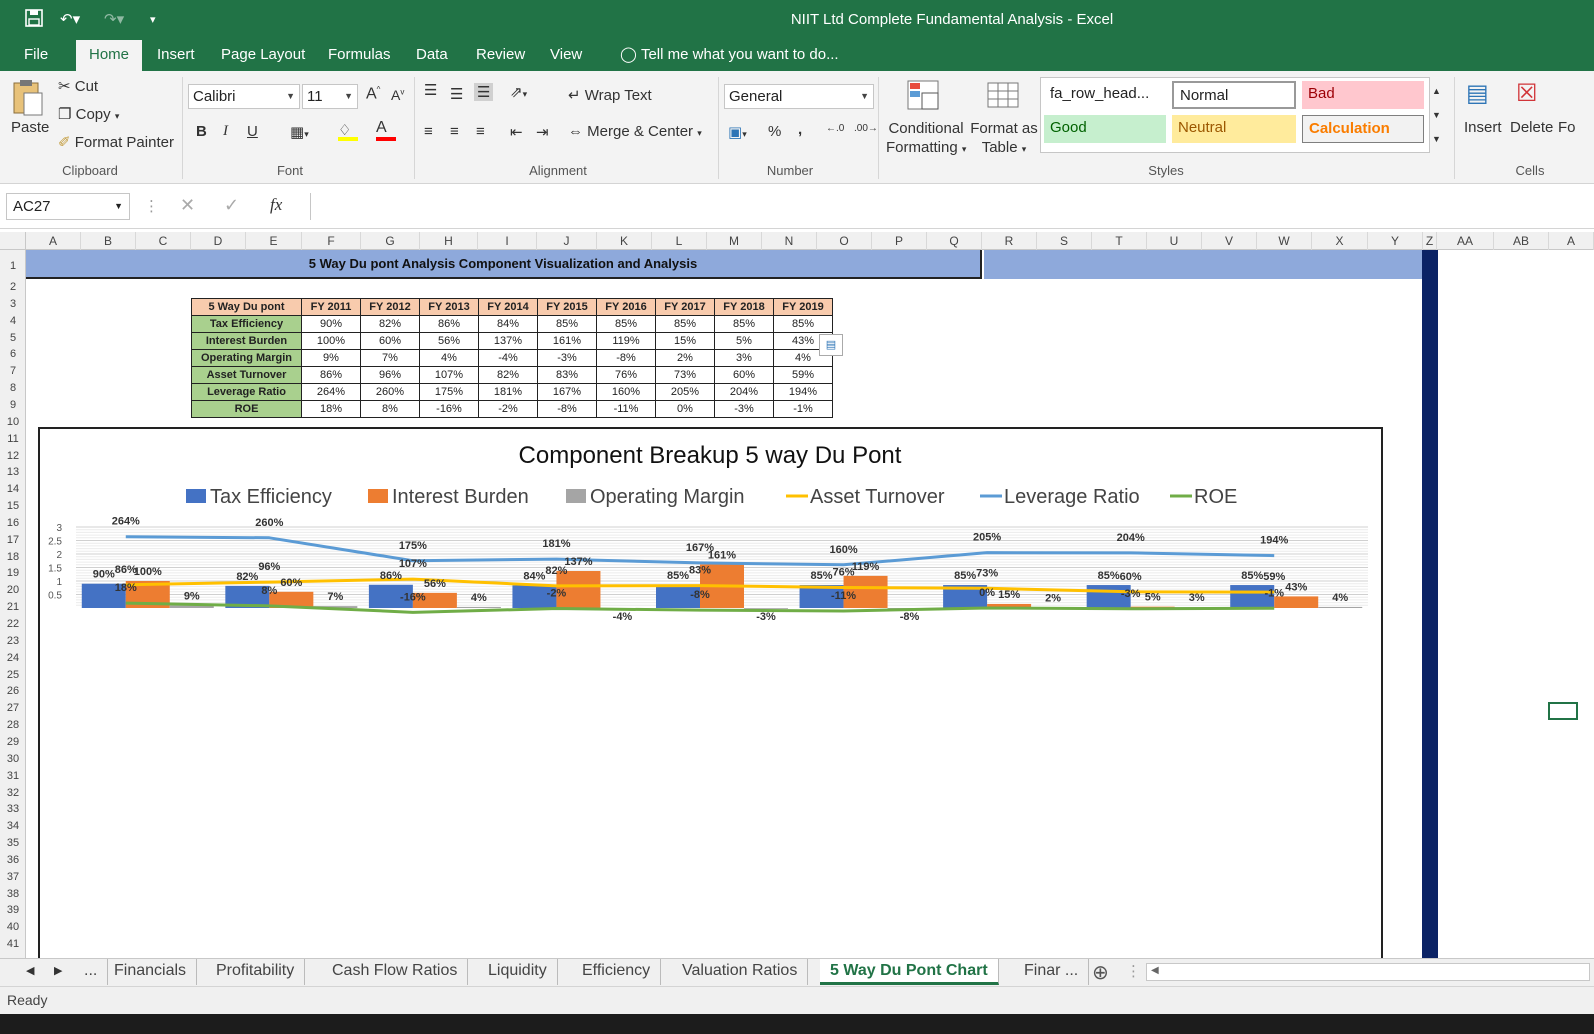  Describe the element at coordinates (1363, 95) in the screenshot. I see `style-bad: Bad` at that location.